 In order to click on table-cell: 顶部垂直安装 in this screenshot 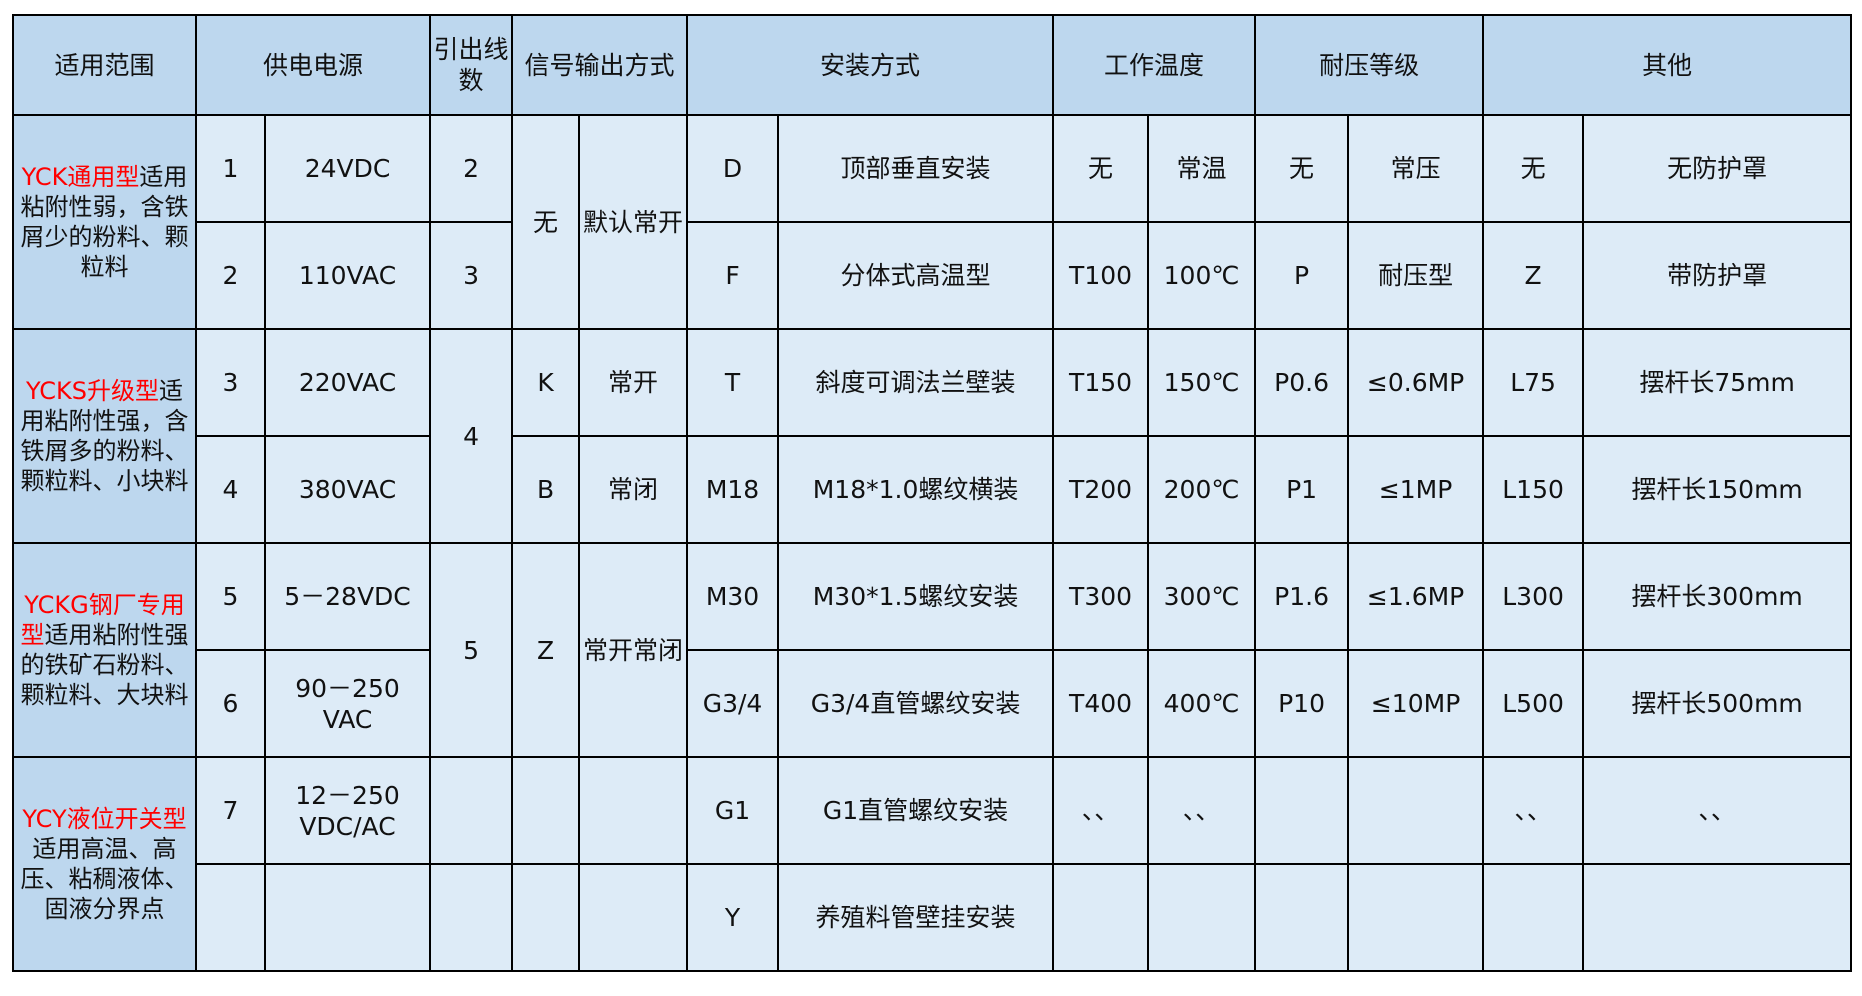, I will do `click(916, 168)`.